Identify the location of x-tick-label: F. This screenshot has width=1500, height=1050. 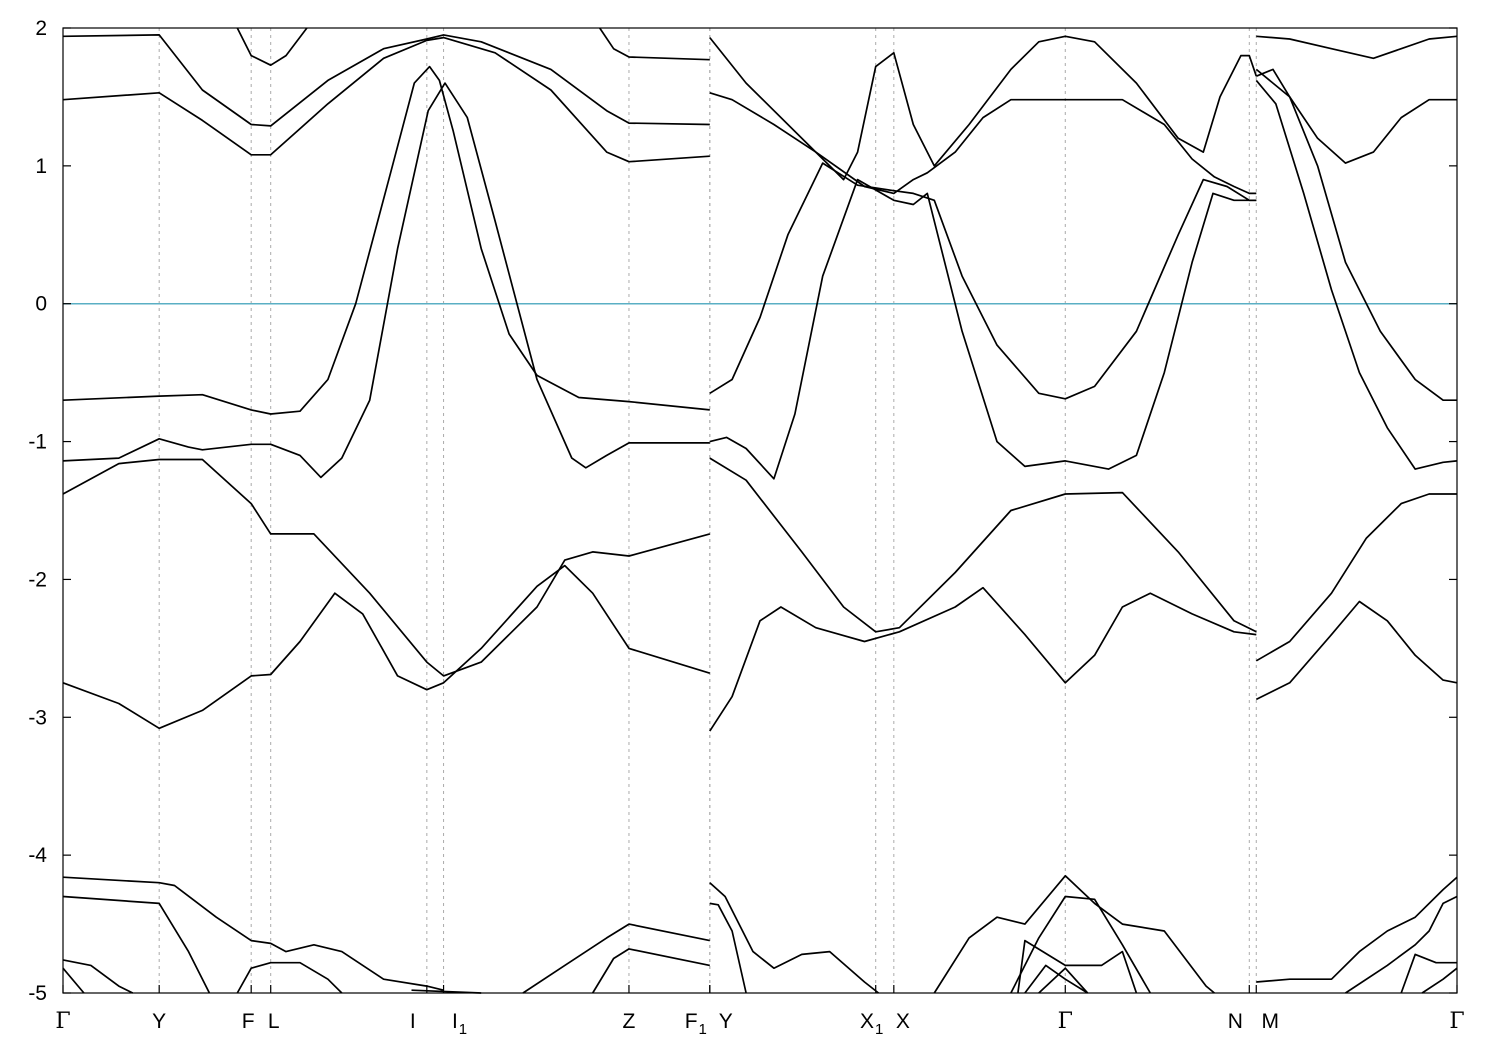
(248, 1021).